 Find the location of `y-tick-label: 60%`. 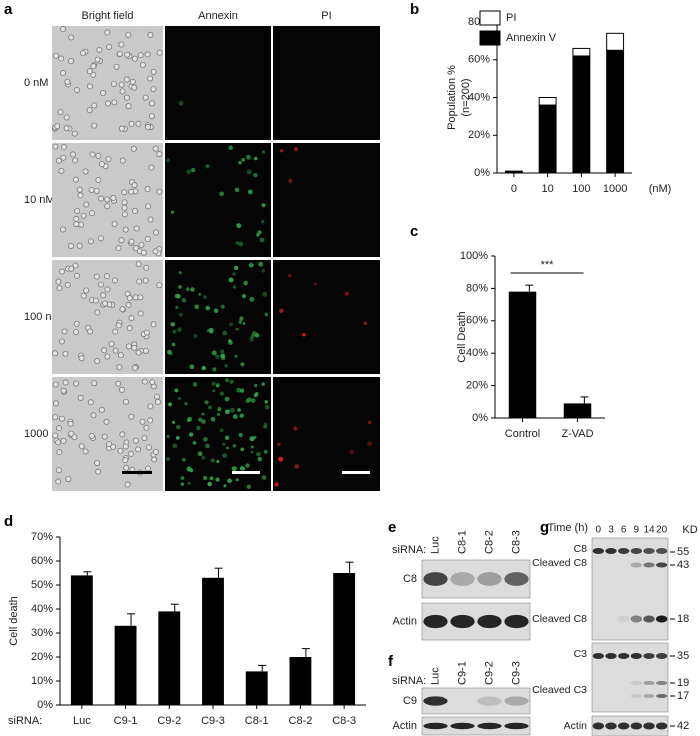

y-tick-label: 60% is located at coordinates (42, 561).